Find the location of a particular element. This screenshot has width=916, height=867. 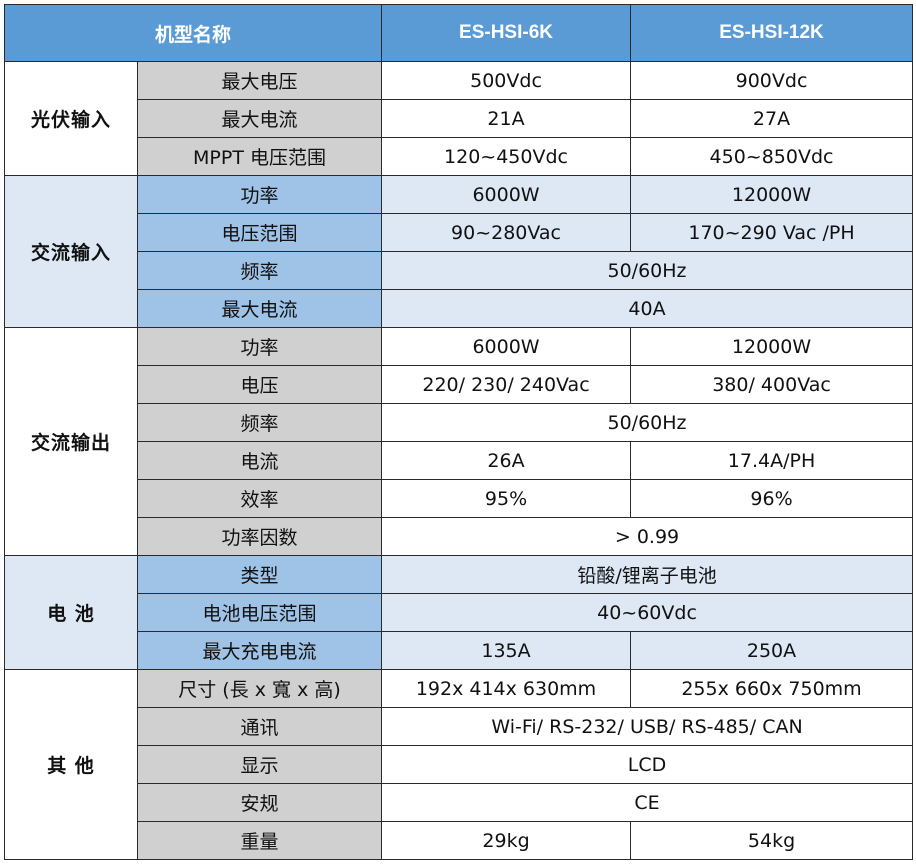

row-label: 电压 is located at coordinates (259, 384).